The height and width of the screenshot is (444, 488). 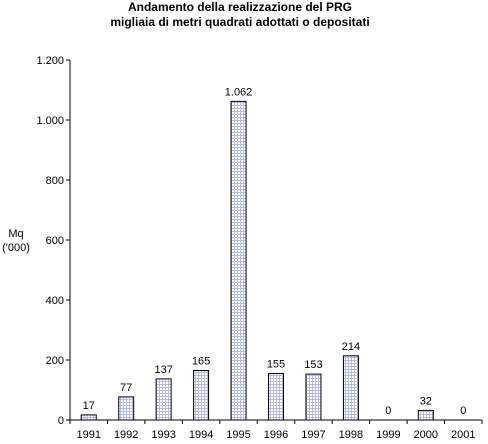 What do you see at coordinates (276, 435) in the screenshot?
I see `x-tick-label: 1996` at bounding box center [276, 435].